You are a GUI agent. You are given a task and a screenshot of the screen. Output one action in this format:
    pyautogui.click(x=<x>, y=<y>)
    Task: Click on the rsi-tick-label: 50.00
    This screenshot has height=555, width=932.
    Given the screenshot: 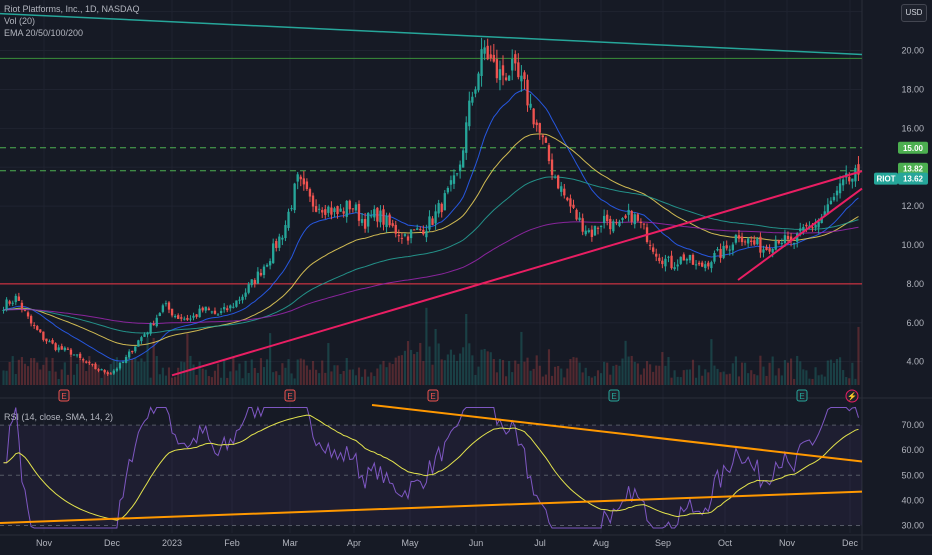 What is the action you would take?
    pyautogui.click(x=912, y=475)
    